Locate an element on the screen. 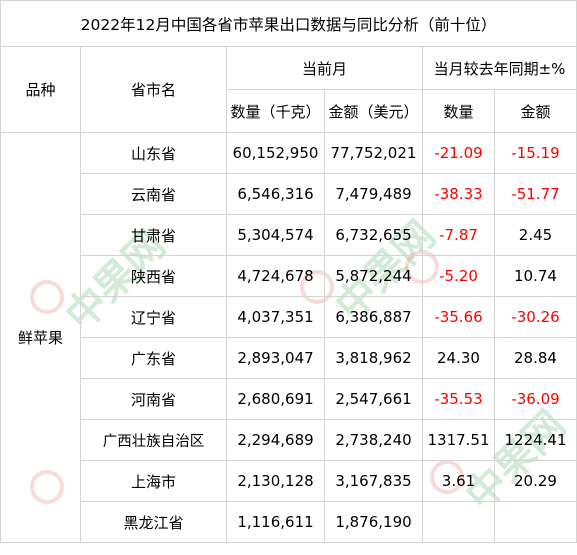 This screenshot has height=555, width=577. qty-yoy-cell is located at coordinates (458, 522).